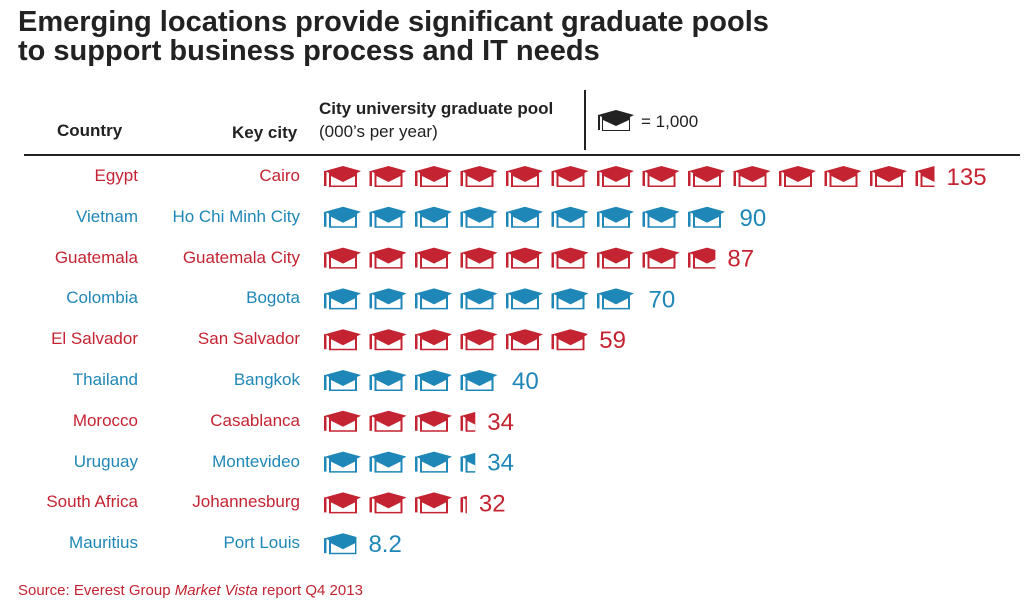 The height and width of the screenshot is (611, 1024). I want to click on country-label: South Africa, so click(92, 502).